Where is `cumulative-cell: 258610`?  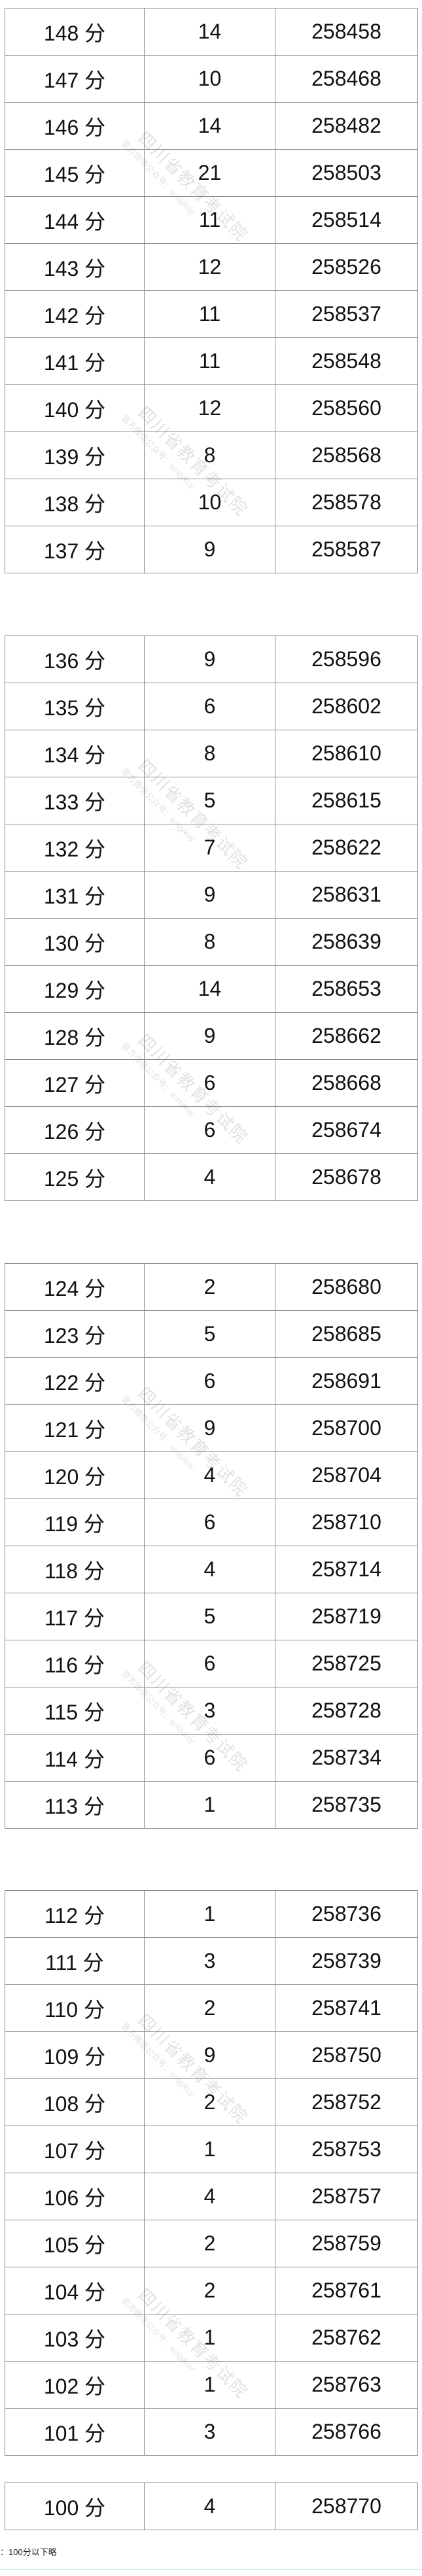
cumulative-cell: 258610 is located at coordinates (346, 753).